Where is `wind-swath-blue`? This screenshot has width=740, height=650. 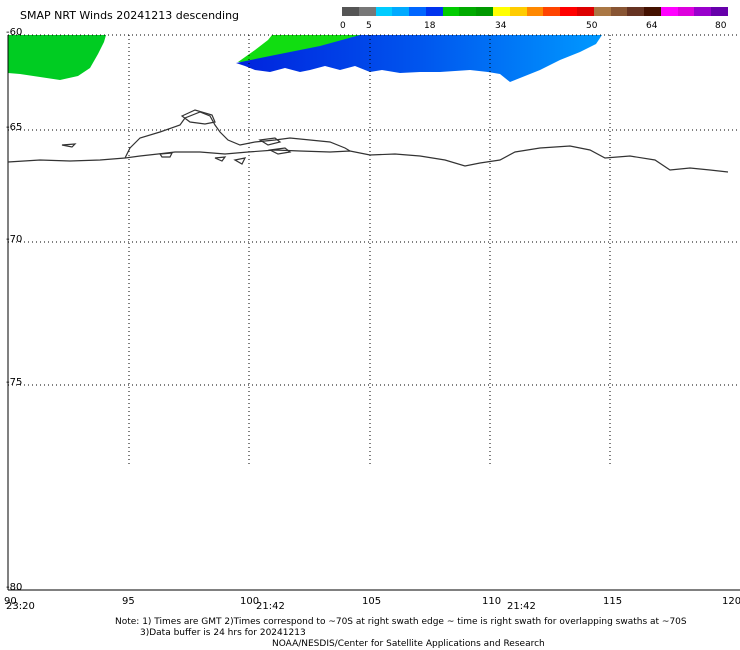
wind-swath-blue is located at coordinates (419, 58).